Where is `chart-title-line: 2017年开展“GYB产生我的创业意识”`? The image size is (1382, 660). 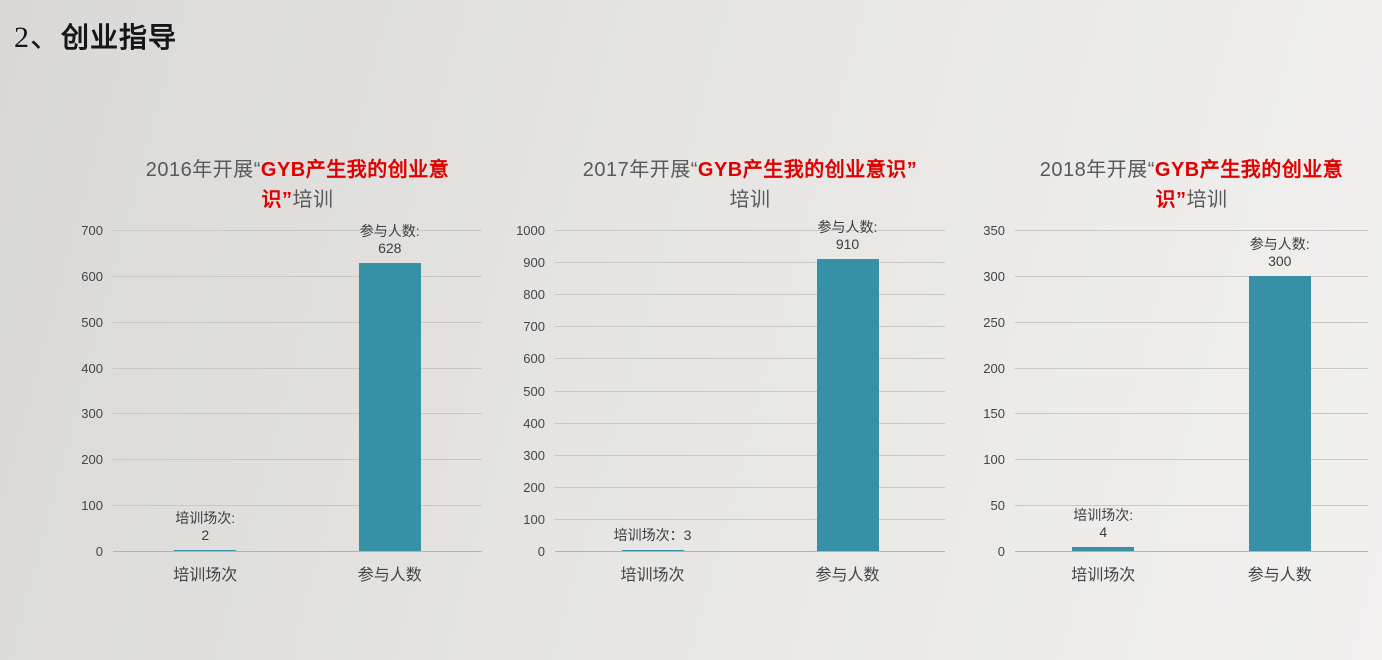
chart-title-line: 2017年开展“GYB产生我的创业意识” is located at coordinates (750, 170).